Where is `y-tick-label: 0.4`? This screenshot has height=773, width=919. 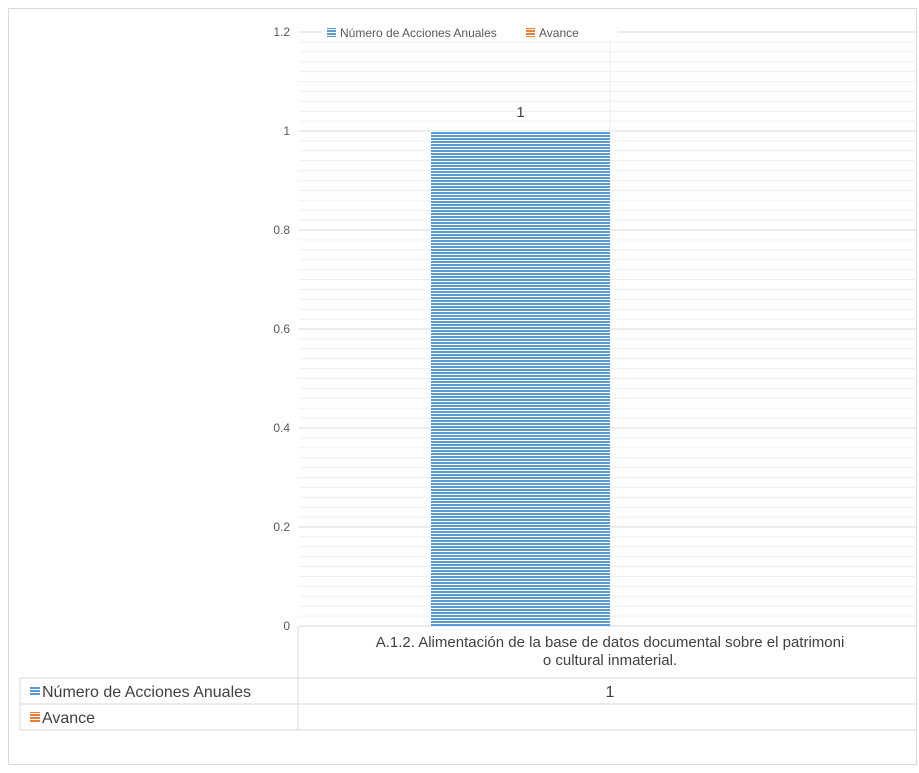
y-tick-label: 0.4 is located at coordinates (281, 428).